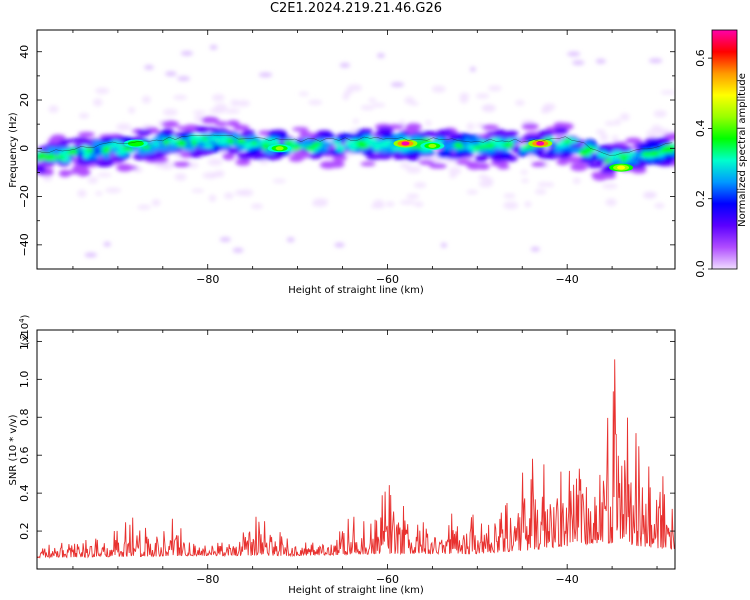 Image resolution: width=750 pixels, height=600 pixels. Describe the element at coordinates (24, 148) in the screenshot. I see `y-tick-label: 0` at that location.